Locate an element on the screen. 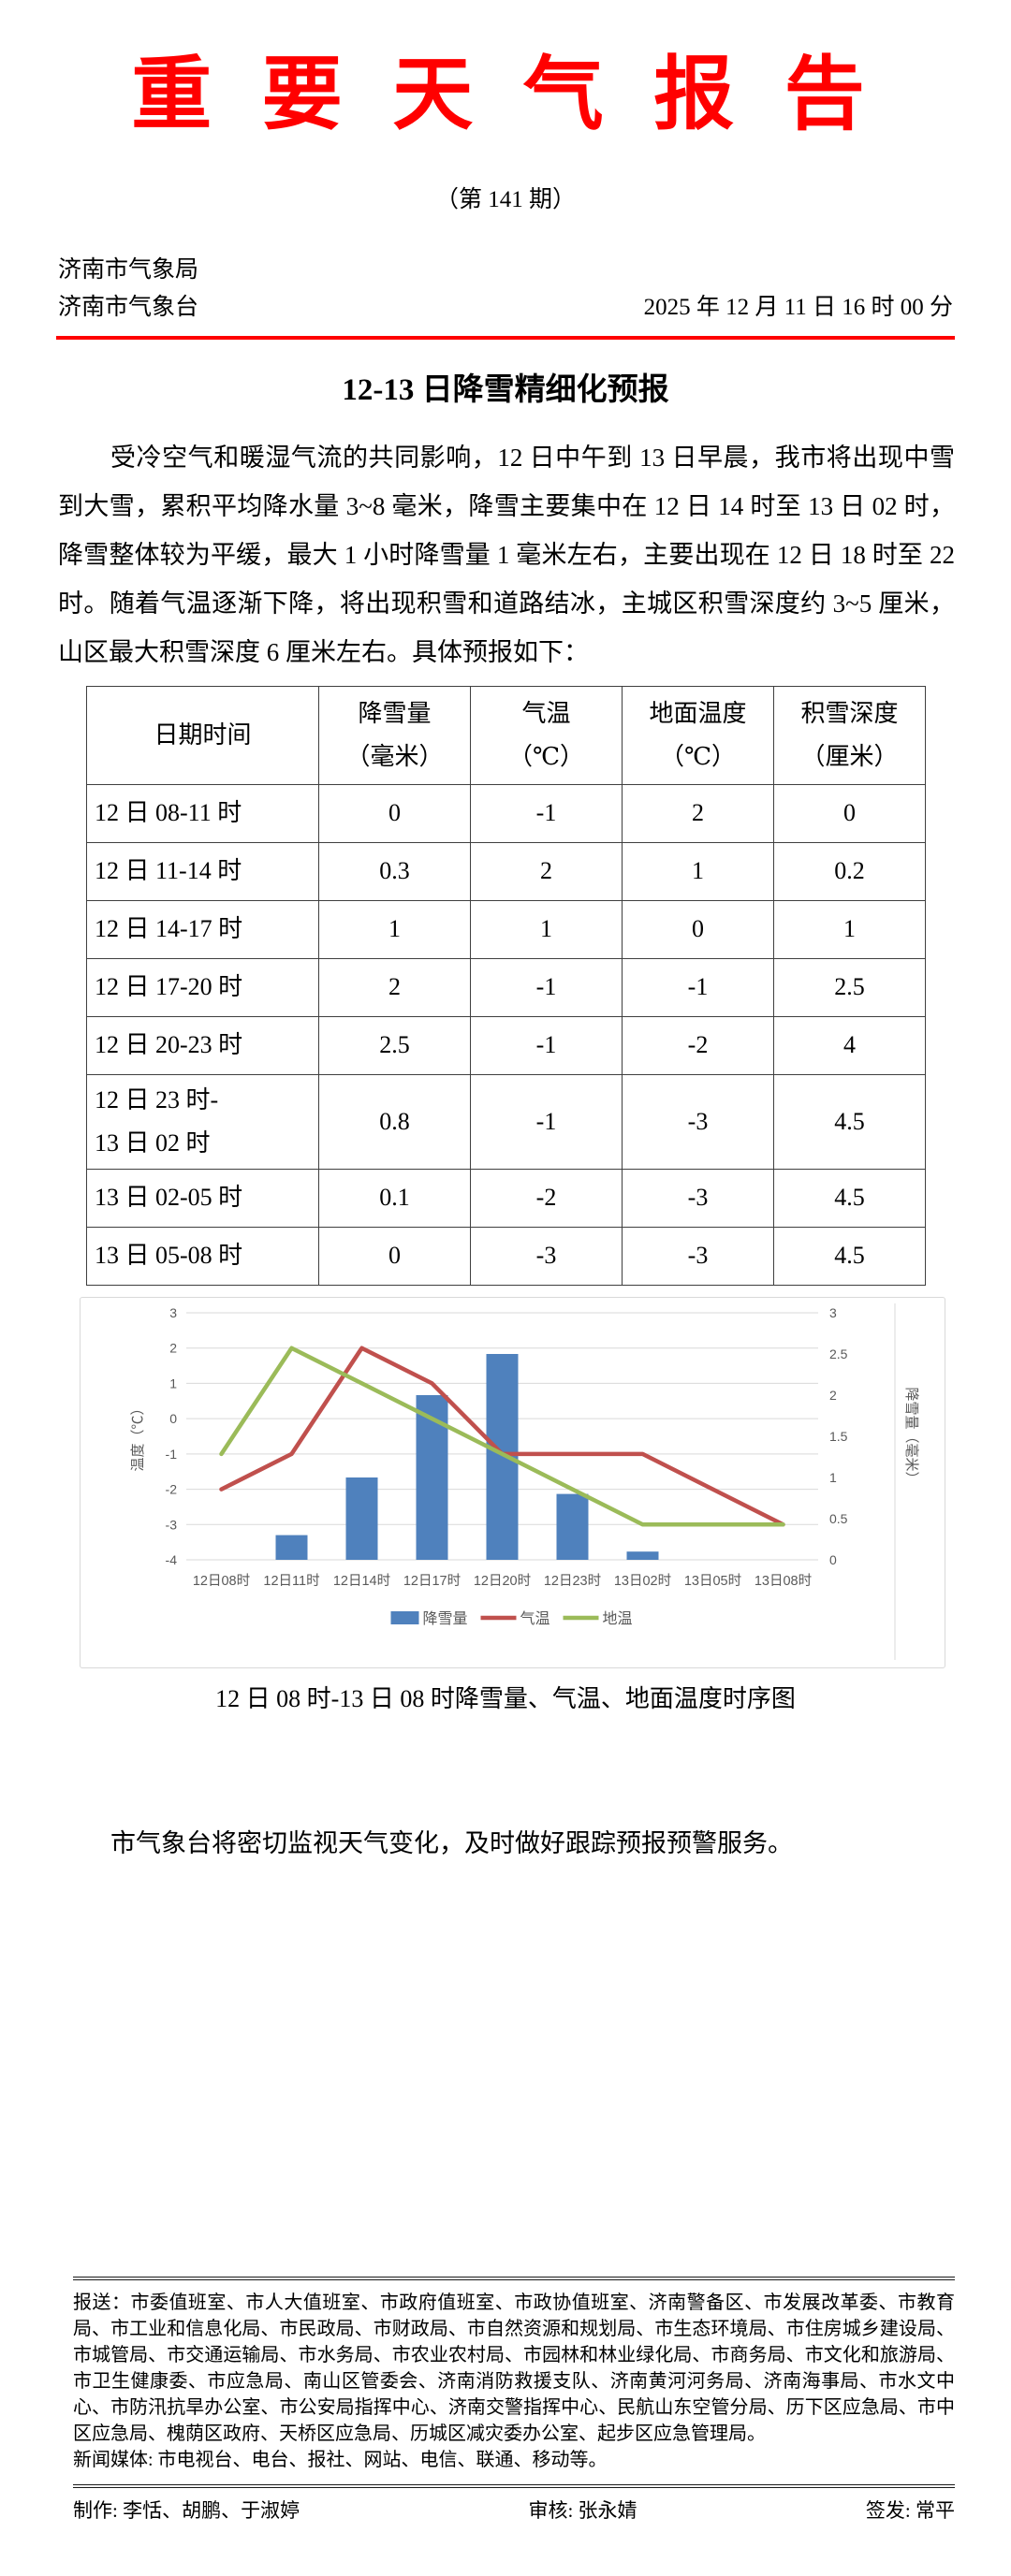 The image size is (1011, 2576). 地温-line is located at coordinates (502, 1436).